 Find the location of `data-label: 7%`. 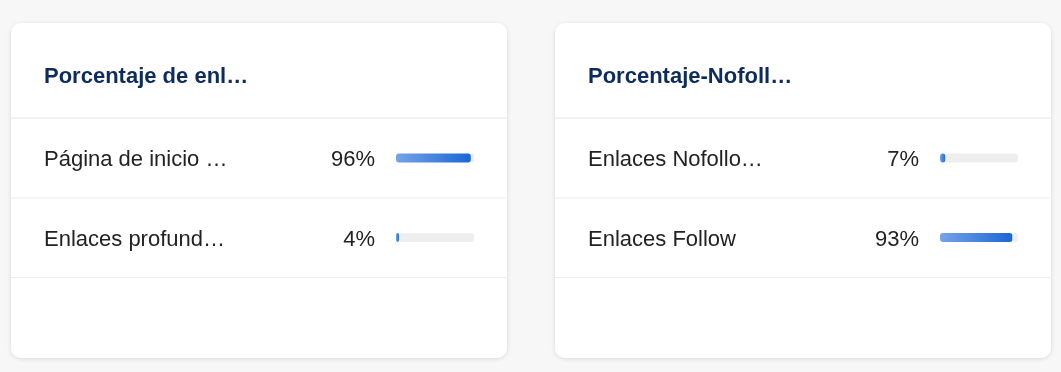

data-label: 7% is located at coordinates (903, 158).